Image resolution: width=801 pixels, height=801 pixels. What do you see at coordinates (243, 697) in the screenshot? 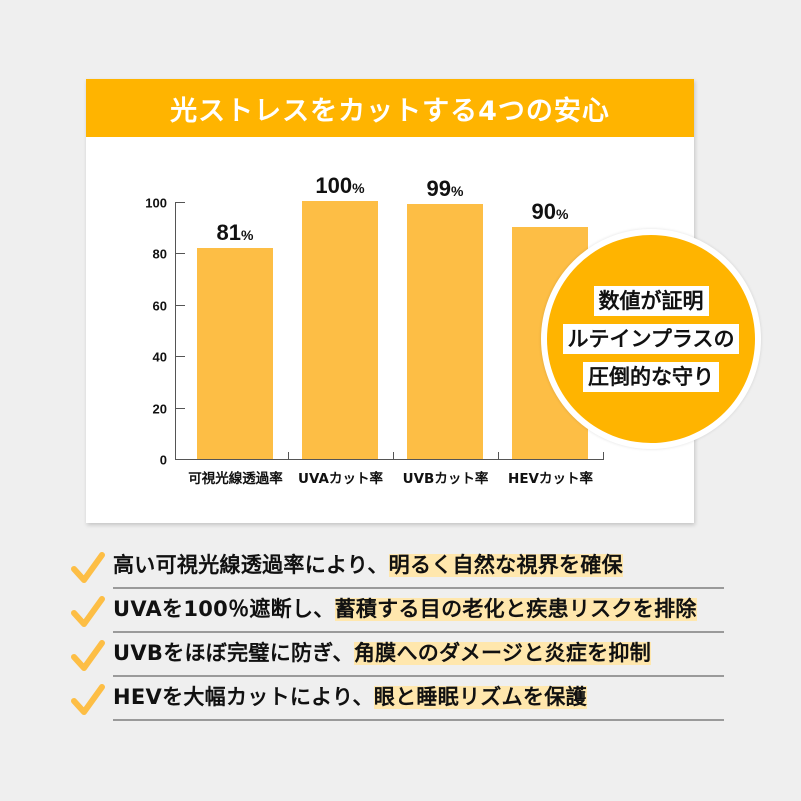
I see `bullet-text-plain: HEVを大幅カットにより、` at bounding box center [243, 697].